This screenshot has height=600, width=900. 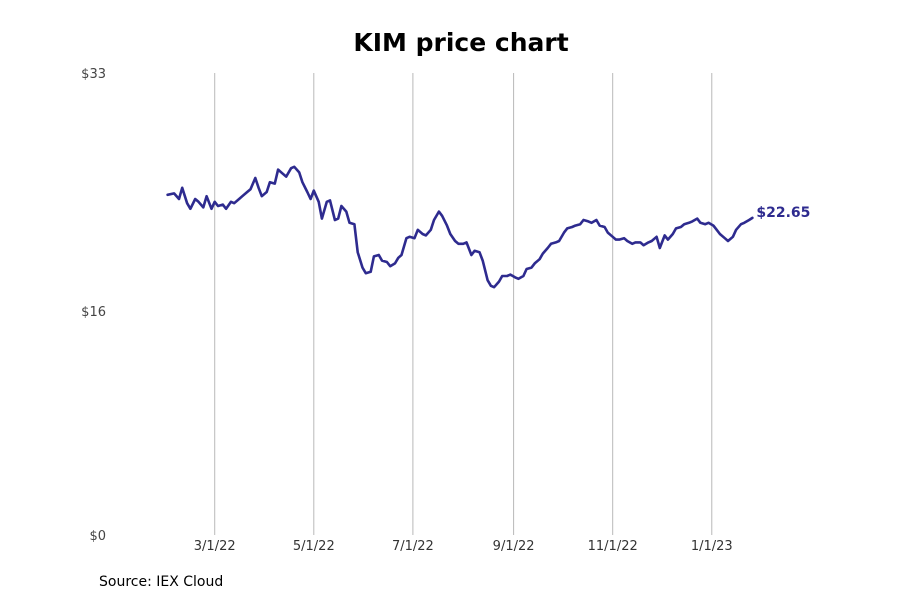 I want to click on y-axis: $0 $16 $33, so click(x=93, y=305).